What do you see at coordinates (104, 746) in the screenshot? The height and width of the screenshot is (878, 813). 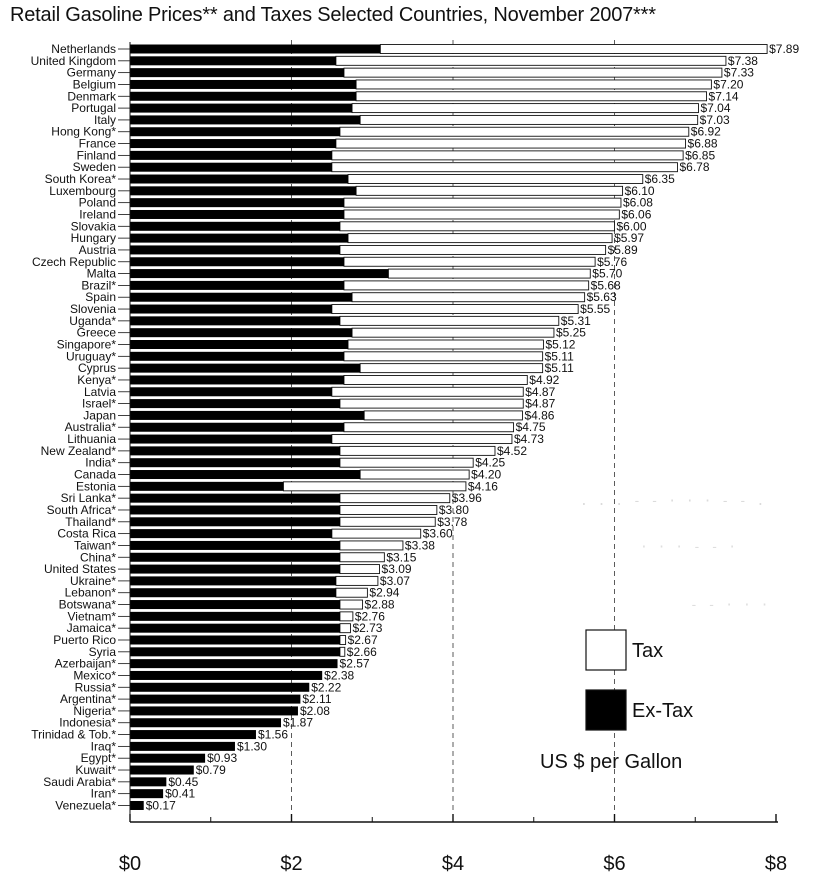 I see `country-label: Iraq*` at bounding box center [104, 746].